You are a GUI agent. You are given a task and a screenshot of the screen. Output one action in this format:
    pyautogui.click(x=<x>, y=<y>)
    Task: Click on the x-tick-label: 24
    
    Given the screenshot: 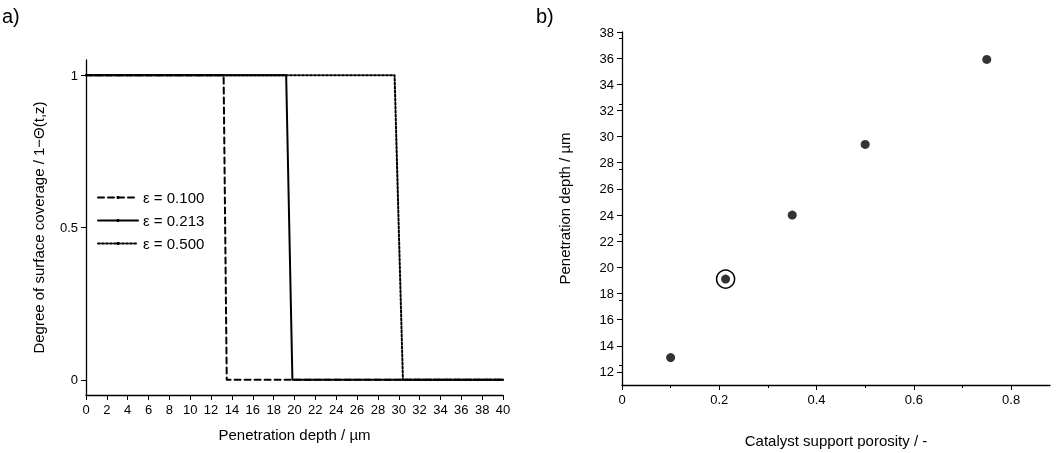 What is the action you would take?
    pyautogui.click(x=336, y=409)
    